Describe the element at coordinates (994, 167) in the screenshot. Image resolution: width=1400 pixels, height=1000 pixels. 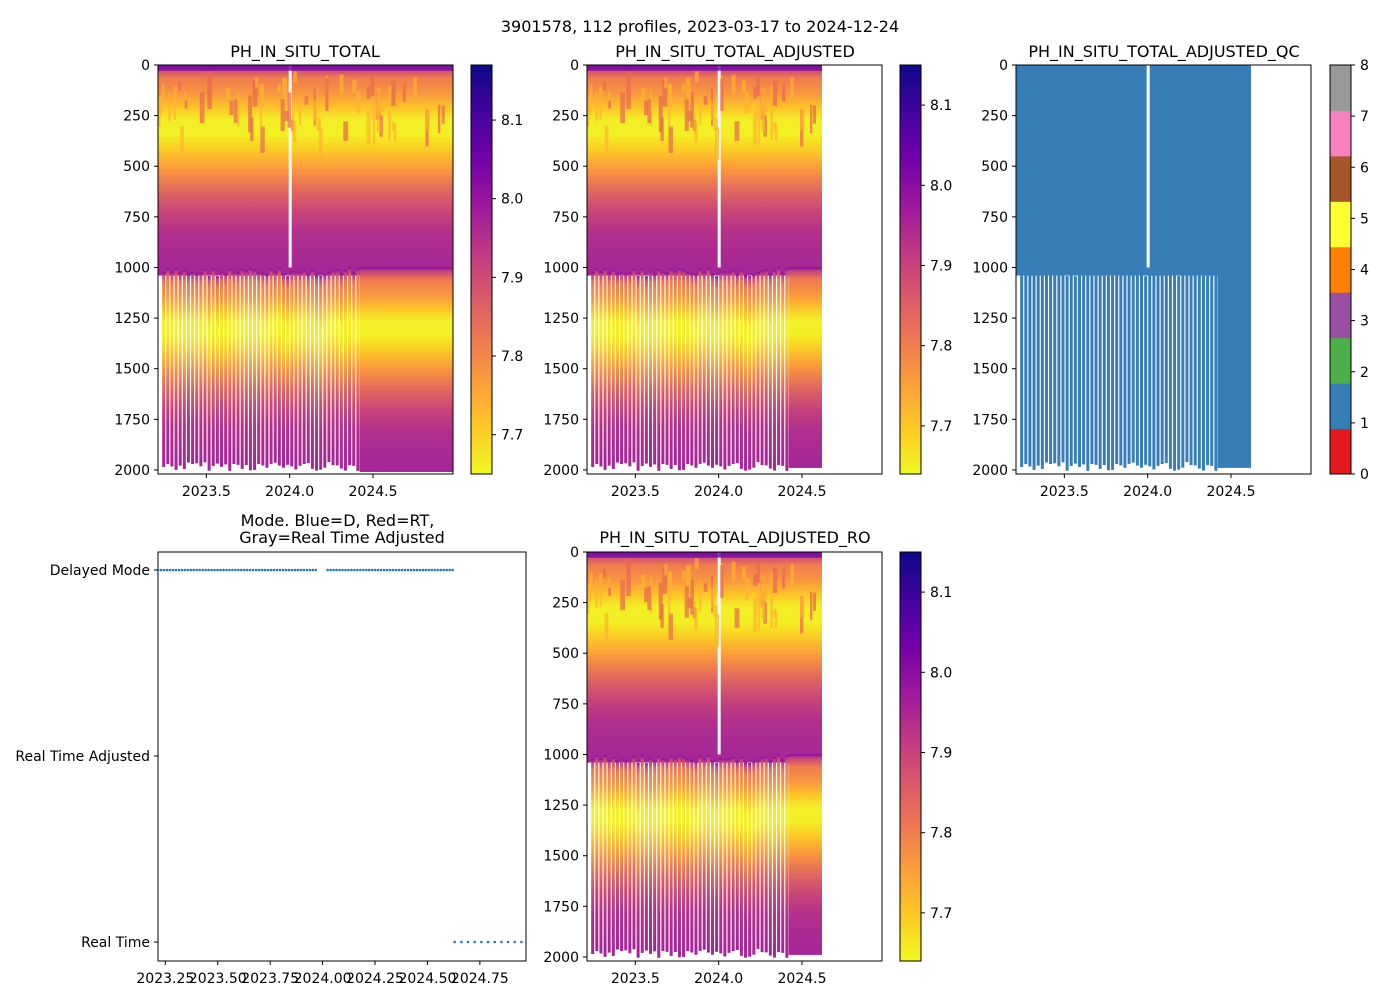
I see `y-tick-label: 500` at that location.